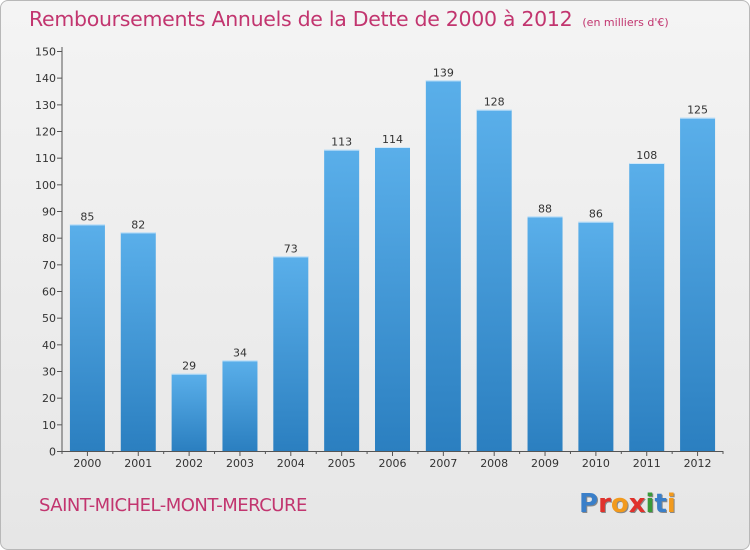 This screenshot has width=750, height=550. Describe the element at coordinates (393, 463) in the screenshot. I see `x-tick-label: 2006` at that location.